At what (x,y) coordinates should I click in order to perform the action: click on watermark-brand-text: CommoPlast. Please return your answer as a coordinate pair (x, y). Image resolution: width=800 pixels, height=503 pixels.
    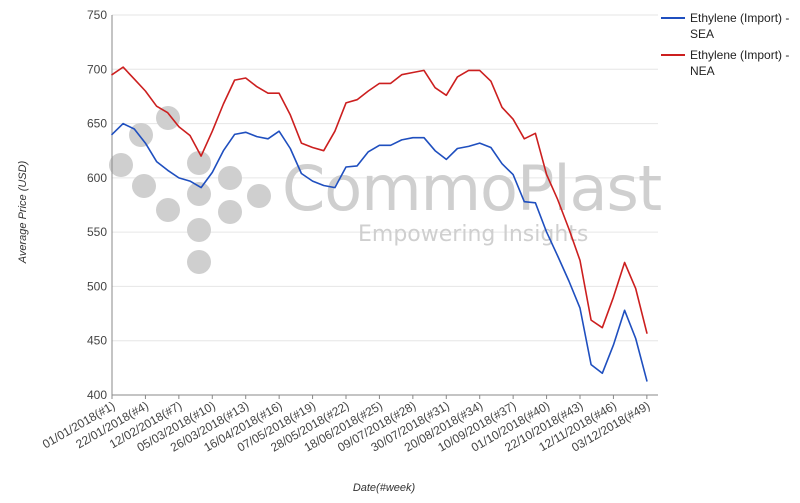
    Looking at the image, I should click on (471, 188).